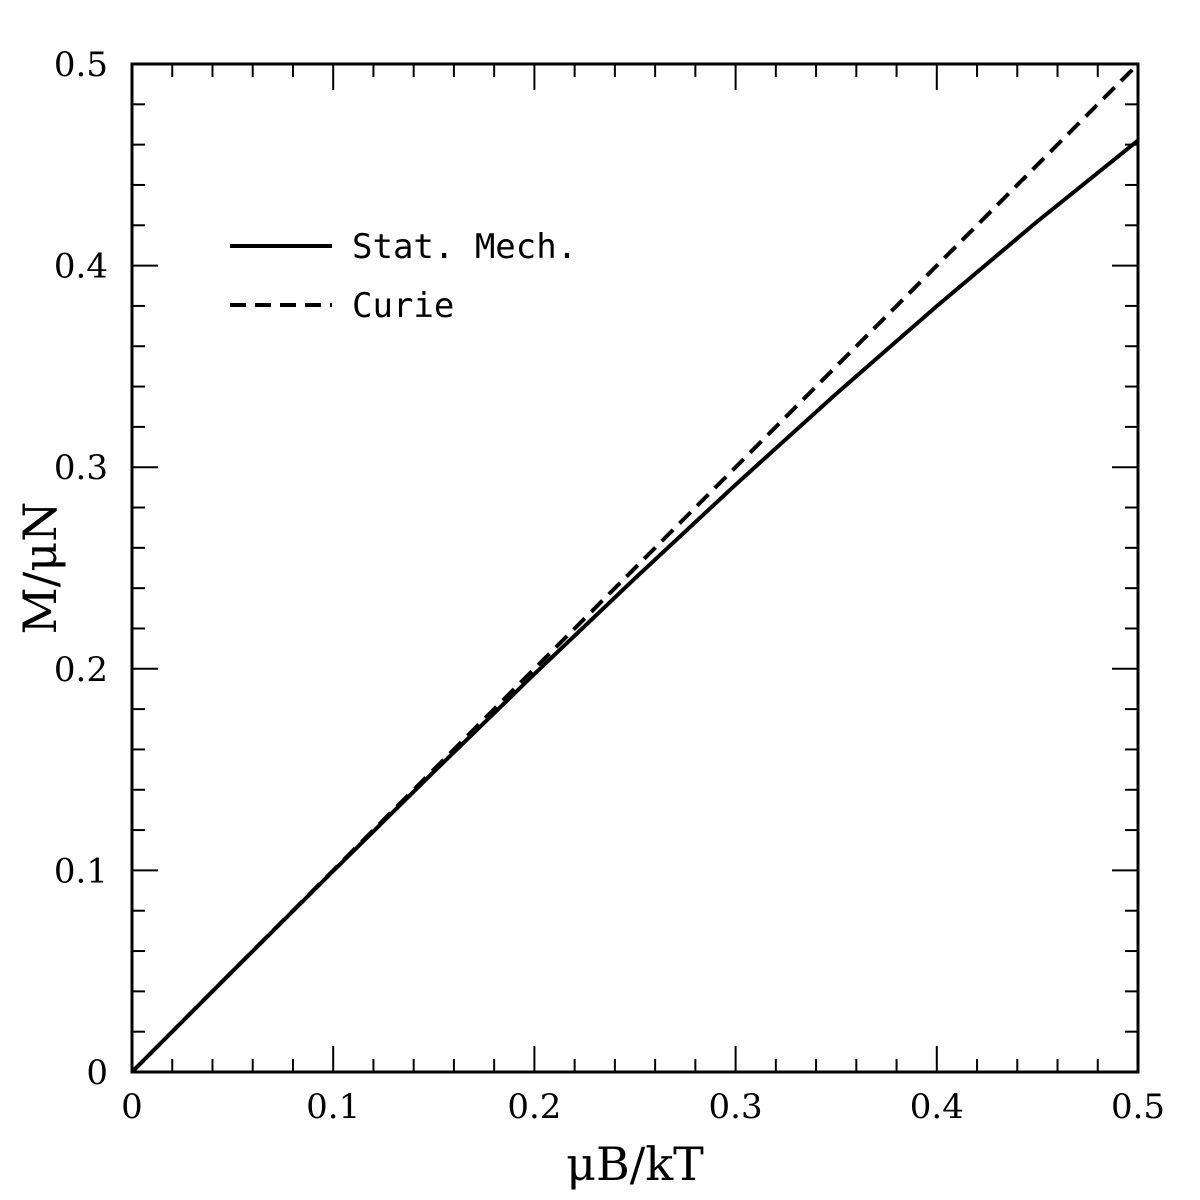 This screenshot has width=1200, height=1200. What do you see at coordinates (81, 468) in the screenshot?
I see `y-tick-label: 0.3` at bounding box center [81, 468].